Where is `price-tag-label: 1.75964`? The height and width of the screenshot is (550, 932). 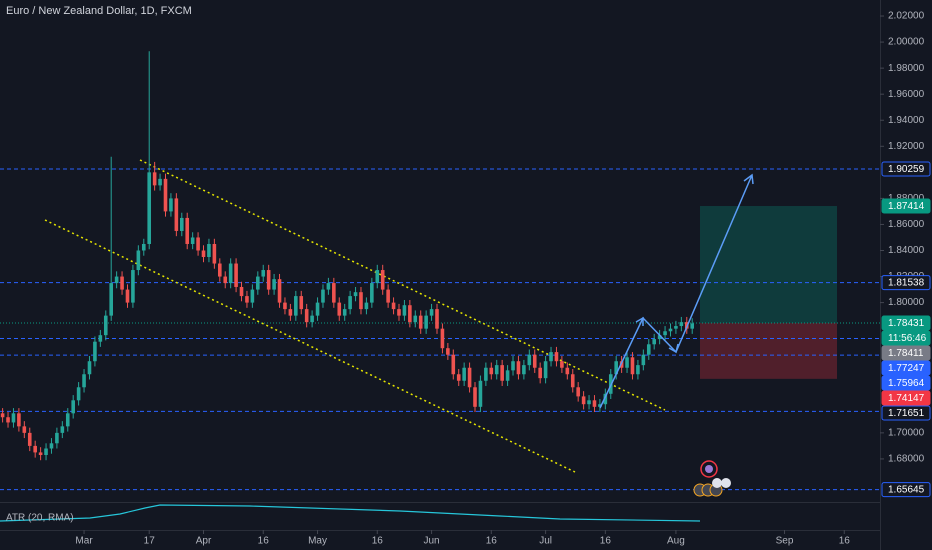
price-tag-label: 1.75964 is located at coordinates (906, 383).